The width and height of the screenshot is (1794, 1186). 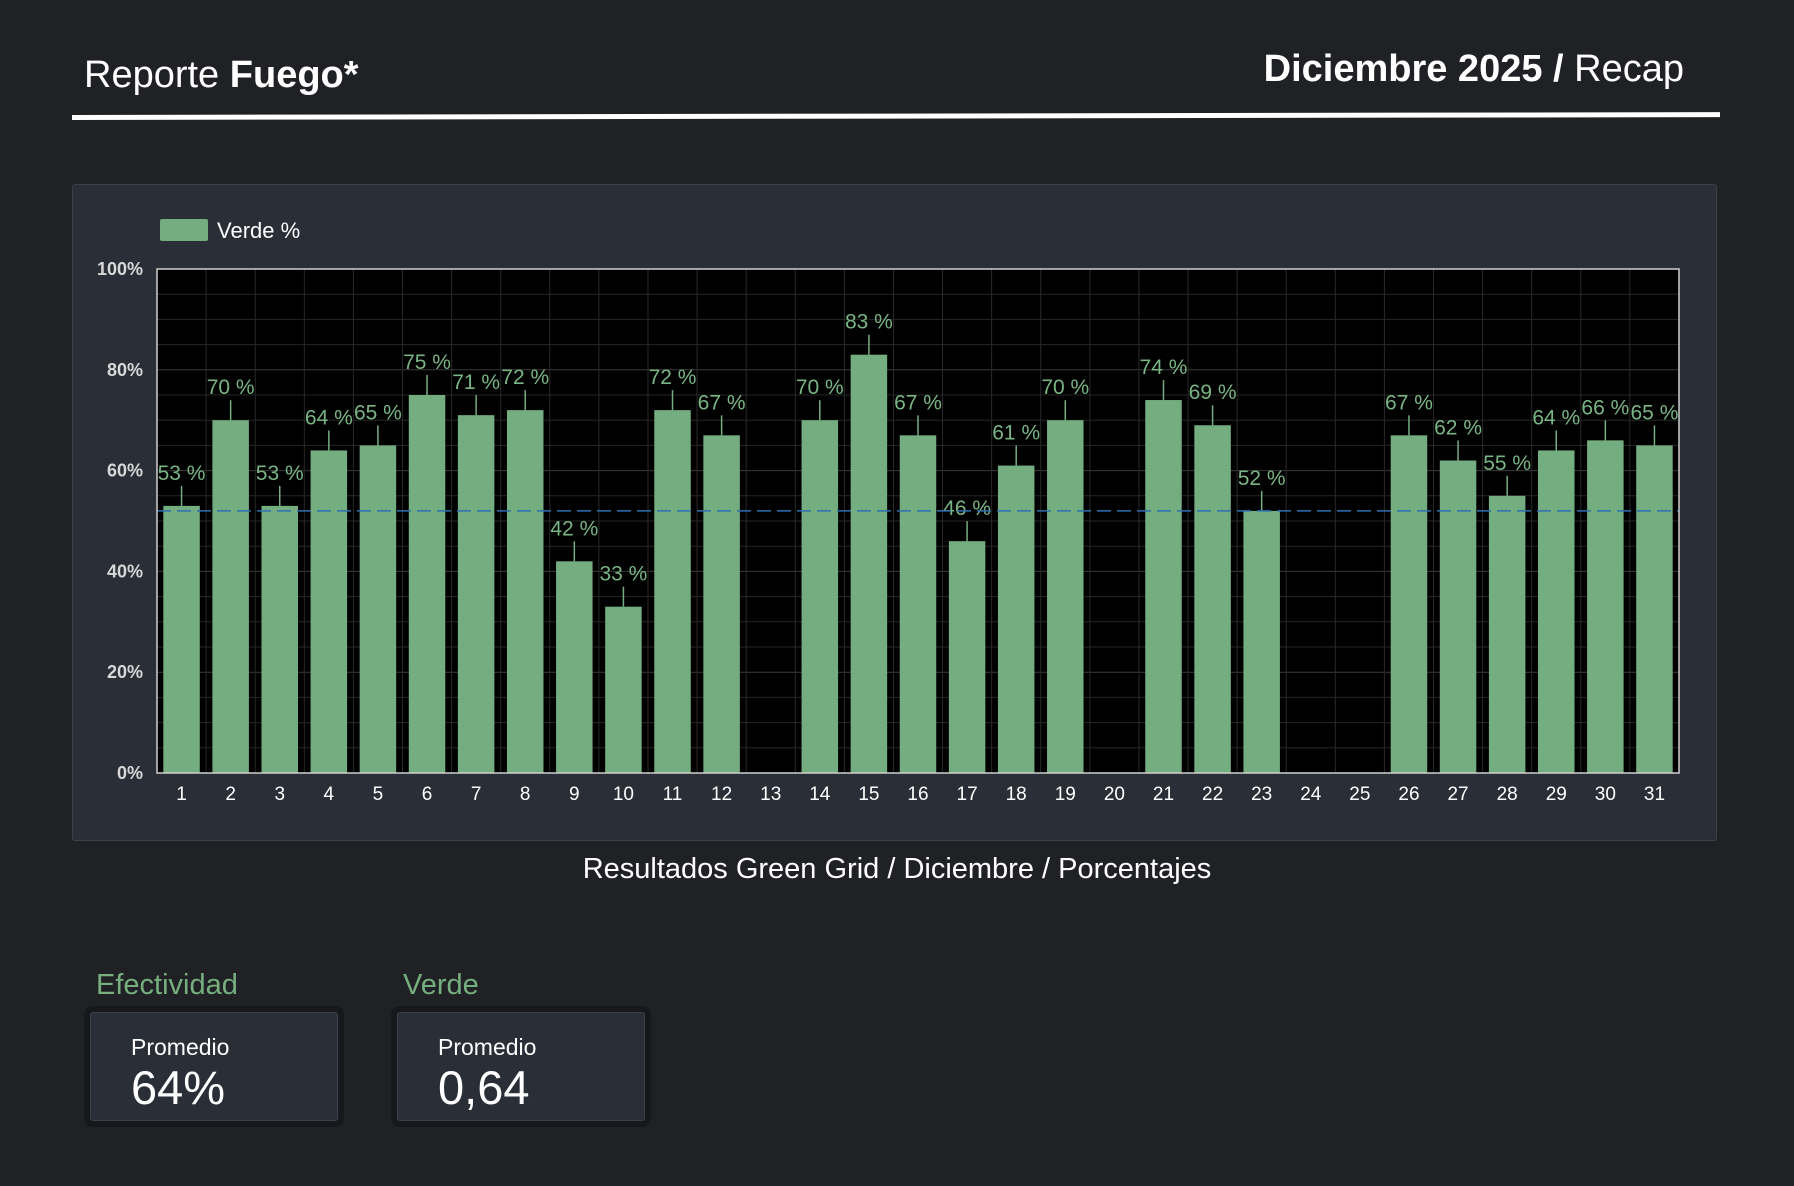 I want to click on kpi-card-verde: Promedio 0,64, so click(x=521, y=1066).